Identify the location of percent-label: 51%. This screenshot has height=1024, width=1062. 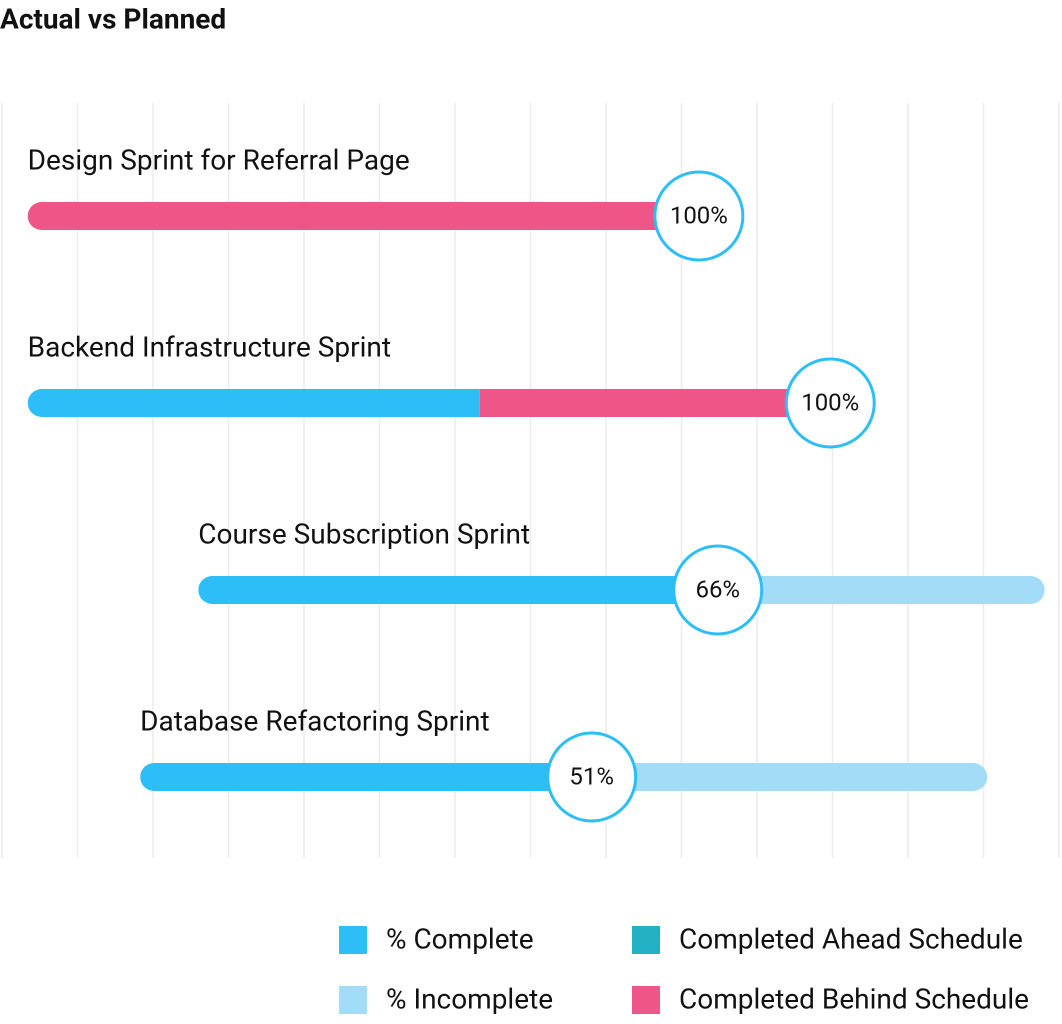
(591, 776).